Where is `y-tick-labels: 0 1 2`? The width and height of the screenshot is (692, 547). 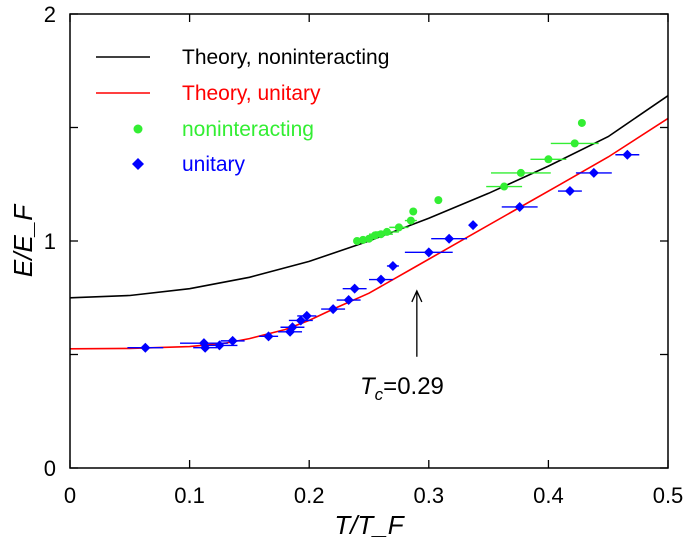 y-tick-labels: 0 1 2 is located at coordinates (50, 241).